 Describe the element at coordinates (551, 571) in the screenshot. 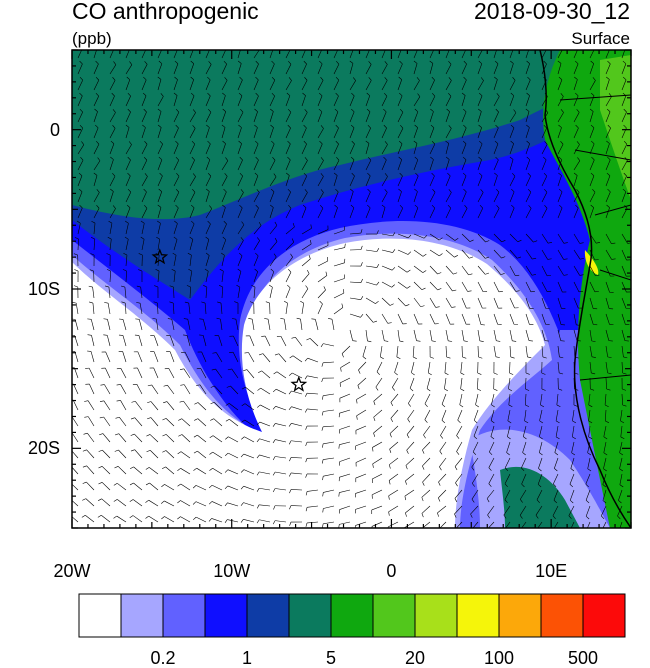

I see `x-tick-label: 10E` at that location.